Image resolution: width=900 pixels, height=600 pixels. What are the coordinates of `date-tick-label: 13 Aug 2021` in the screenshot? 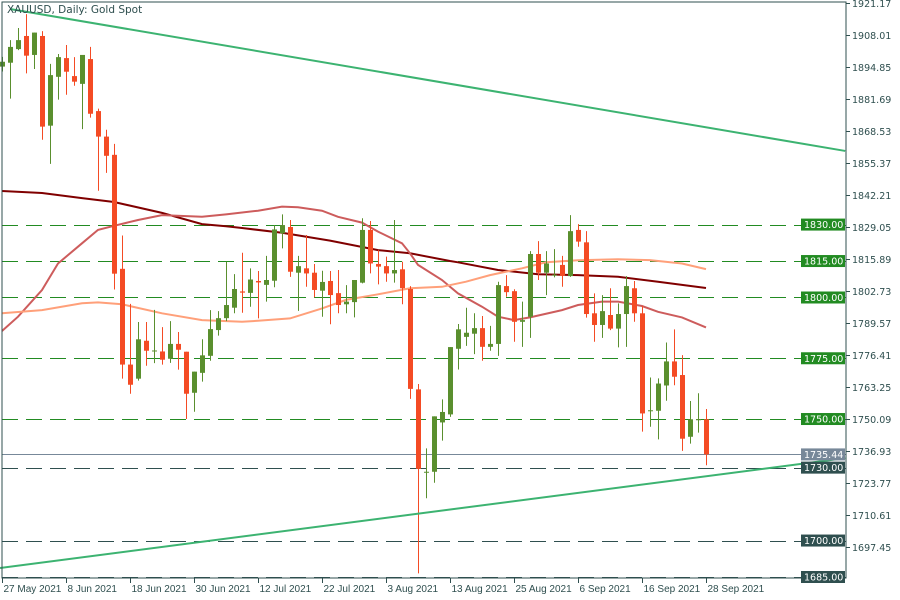 It's located at (480, 589).